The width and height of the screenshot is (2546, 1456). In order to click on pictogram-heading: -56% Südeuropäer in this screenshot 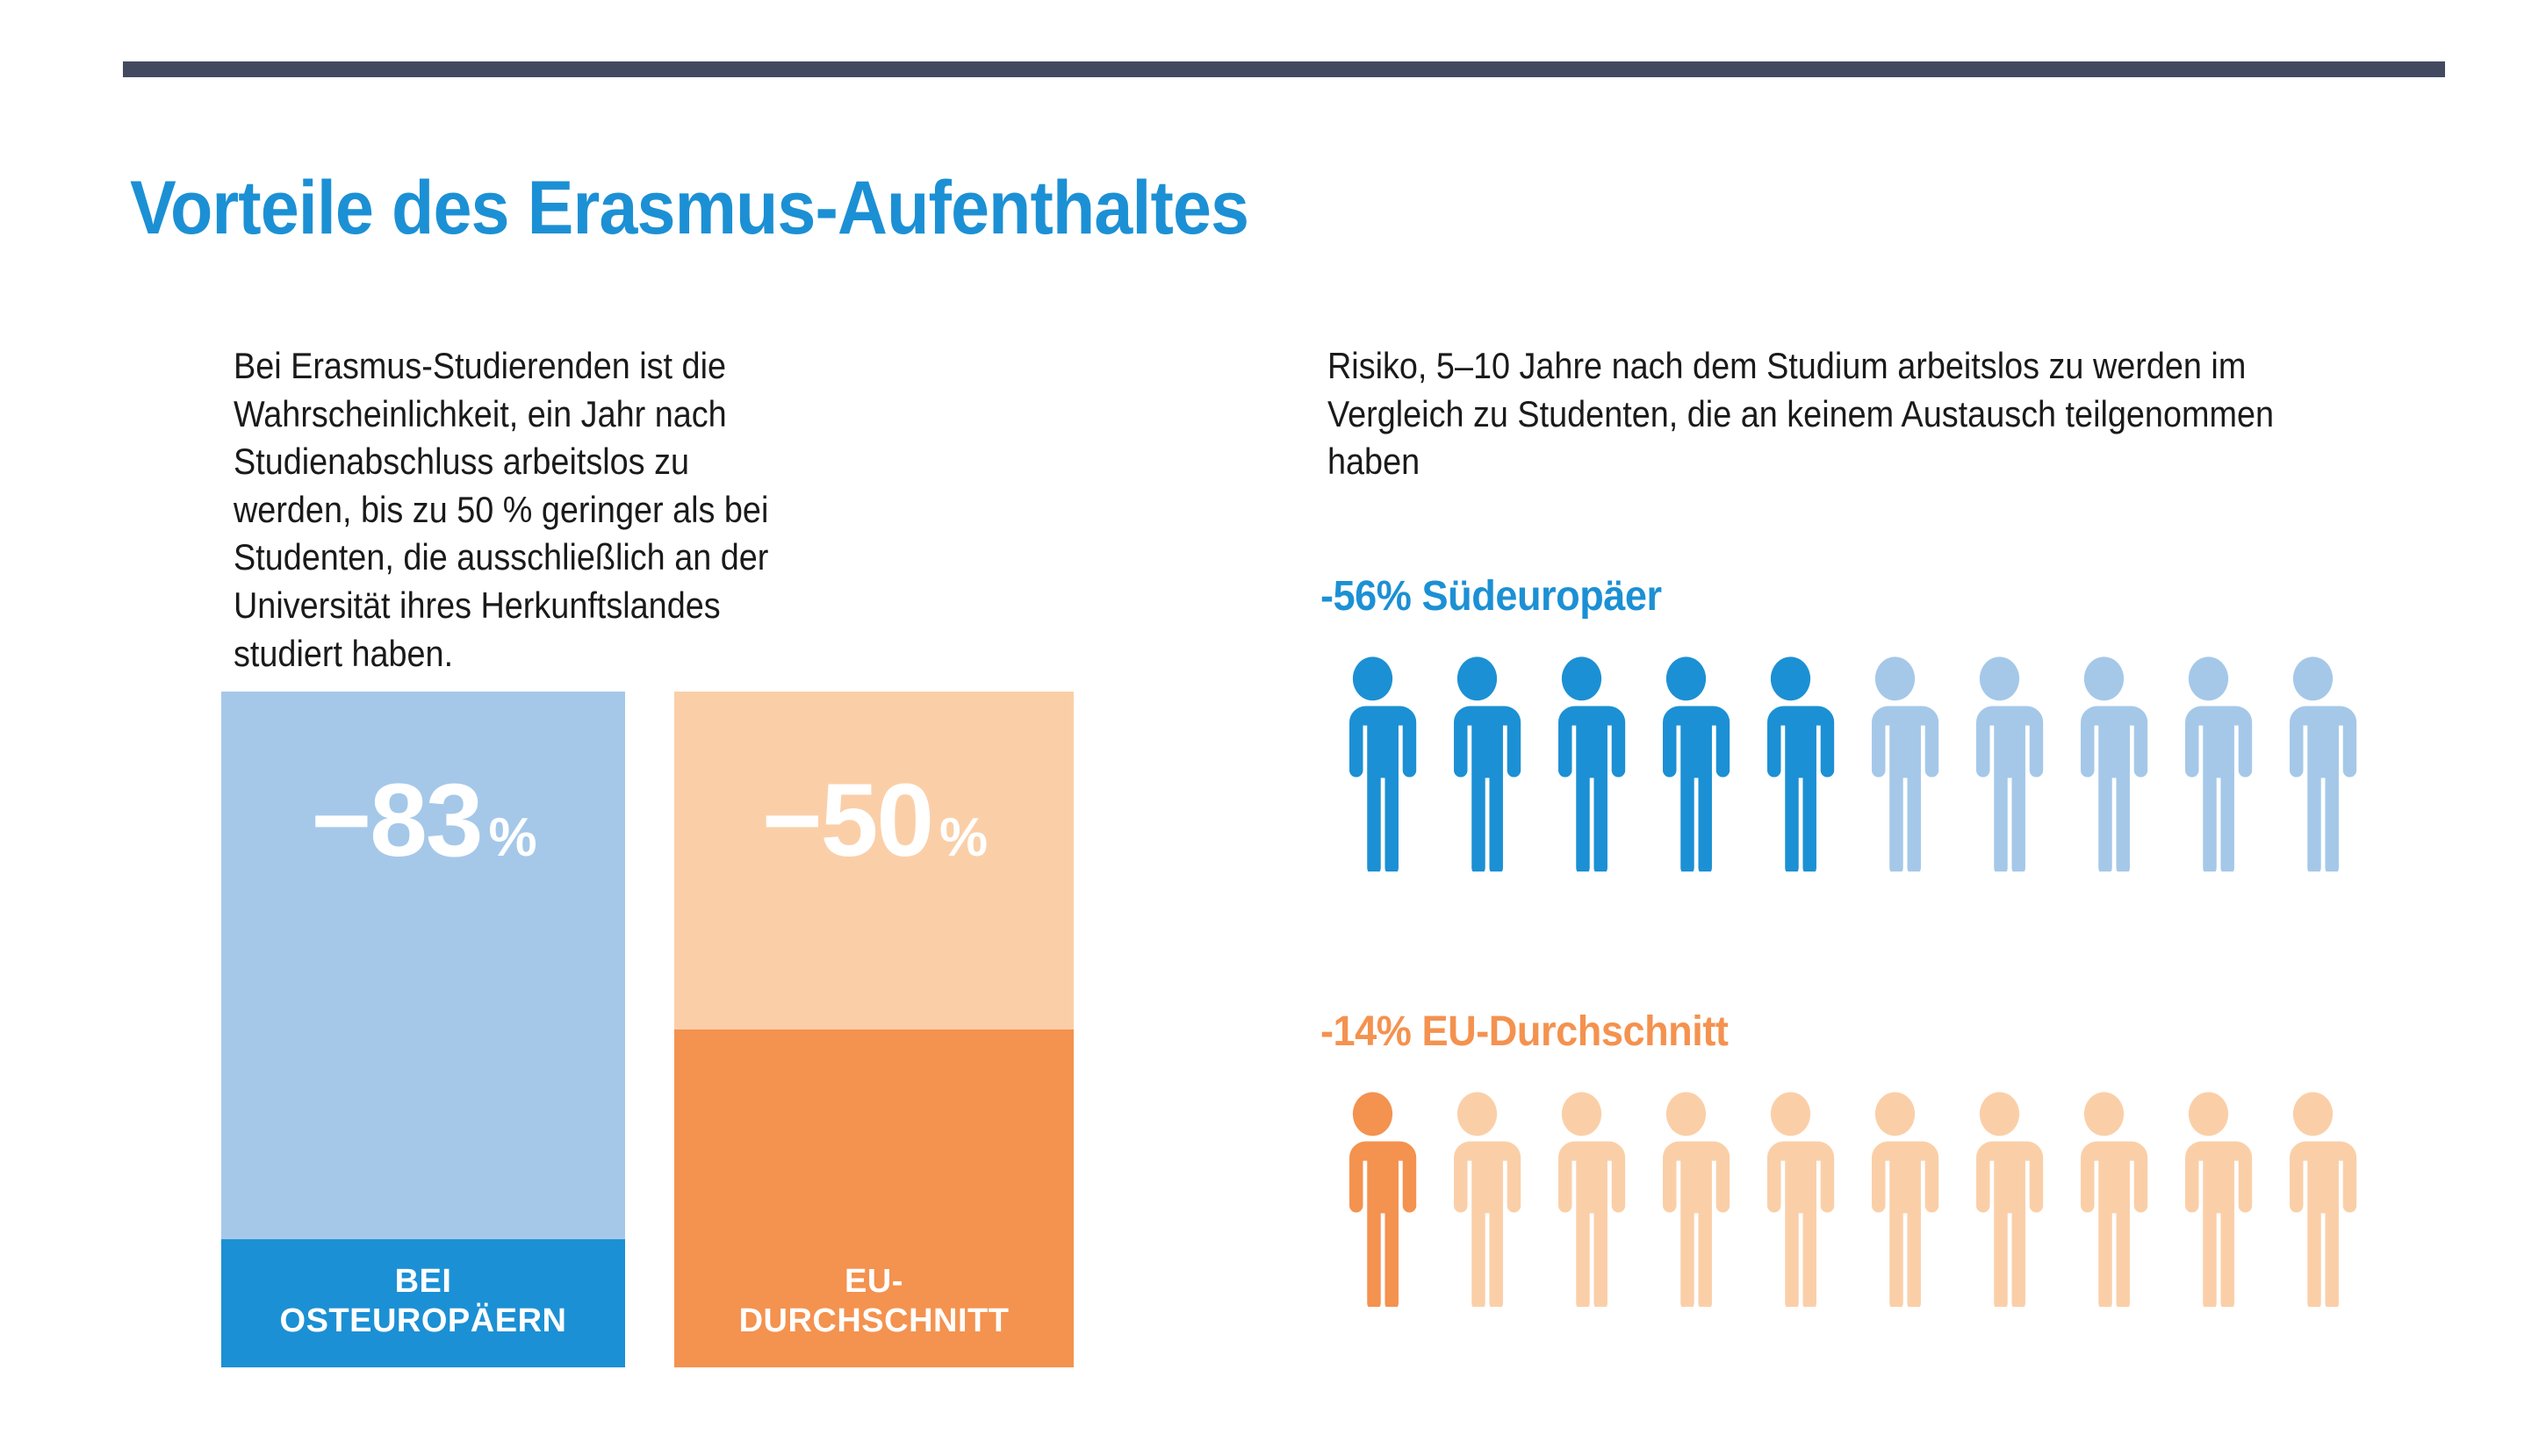, I will do `click(1491, 596)`.